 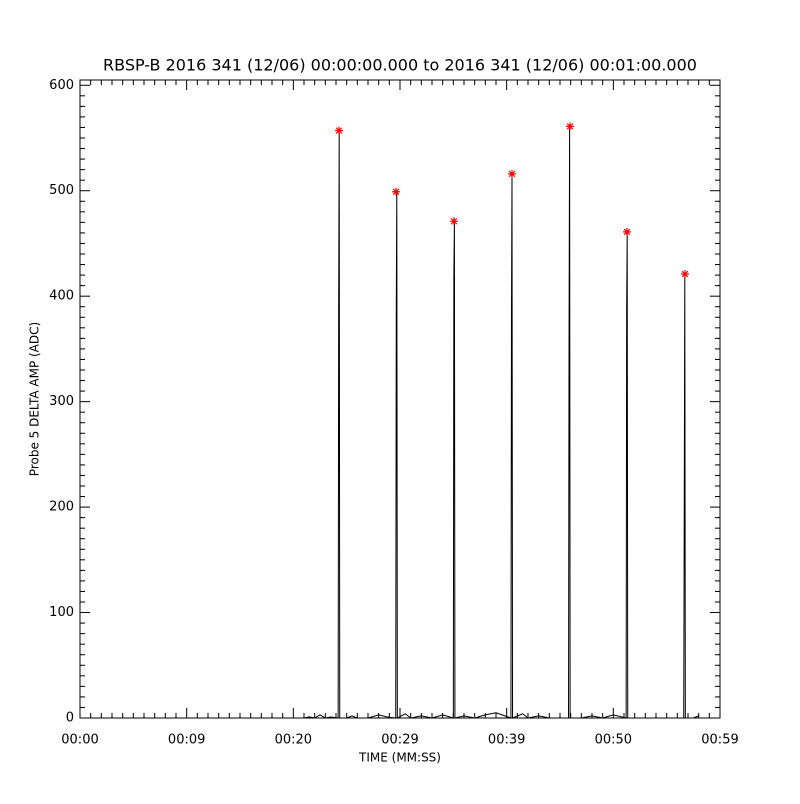 What do you see at coordinates (61, 507) in the screenshot?
I see `y-tick-label: 200` at bounding box center [61, 507].